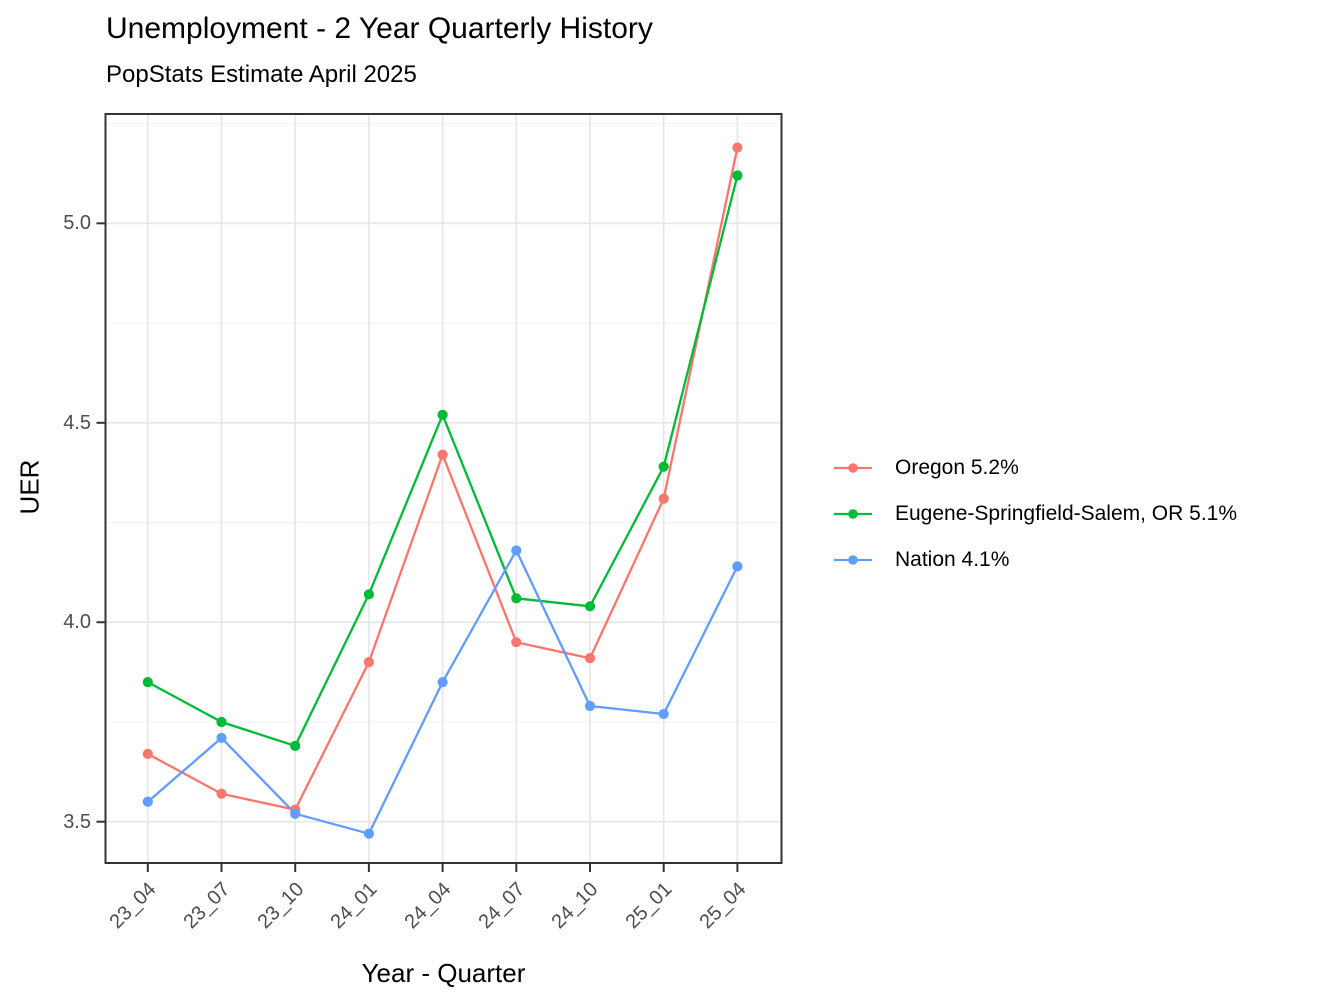 This screenshot has width=1344, height=1008. Describe the element at coordinates (853, 514) in the screenshot. I see `legend-key-eugene-icon` at that location.